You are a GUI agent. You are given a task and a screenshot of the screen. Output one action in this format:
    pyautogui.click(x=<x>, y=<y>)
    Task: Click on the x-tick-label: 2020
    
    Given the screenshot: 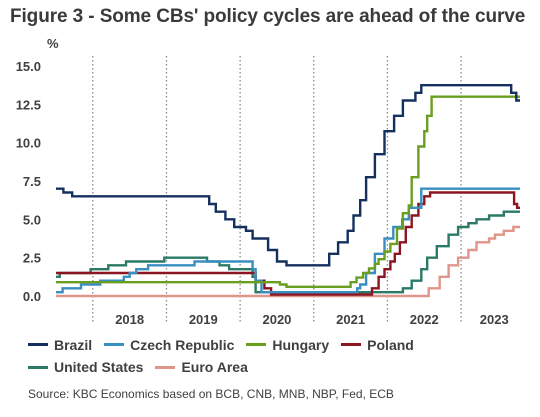 What is the action you would take?
    pyautogui.click(x=276, y=319)
    